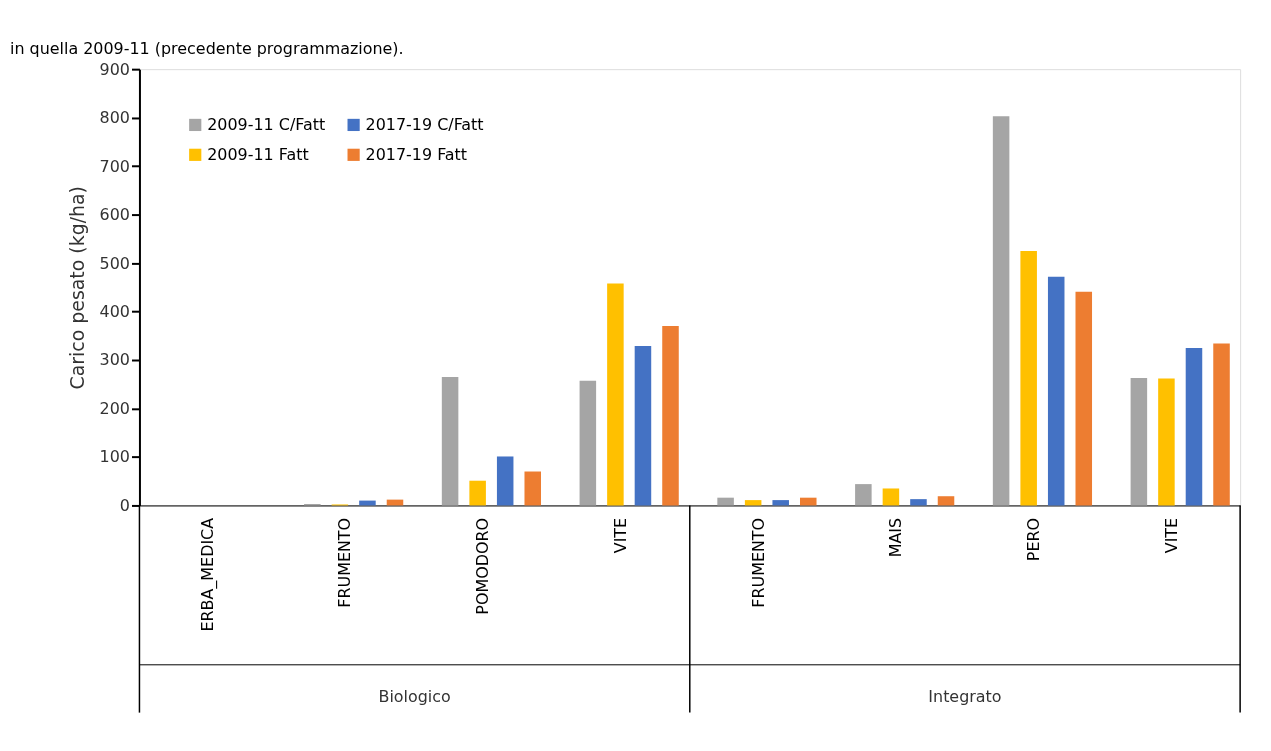 The image size is (1271, 751). I want to click on x-tick-label: MAIS, so click(896, 537).